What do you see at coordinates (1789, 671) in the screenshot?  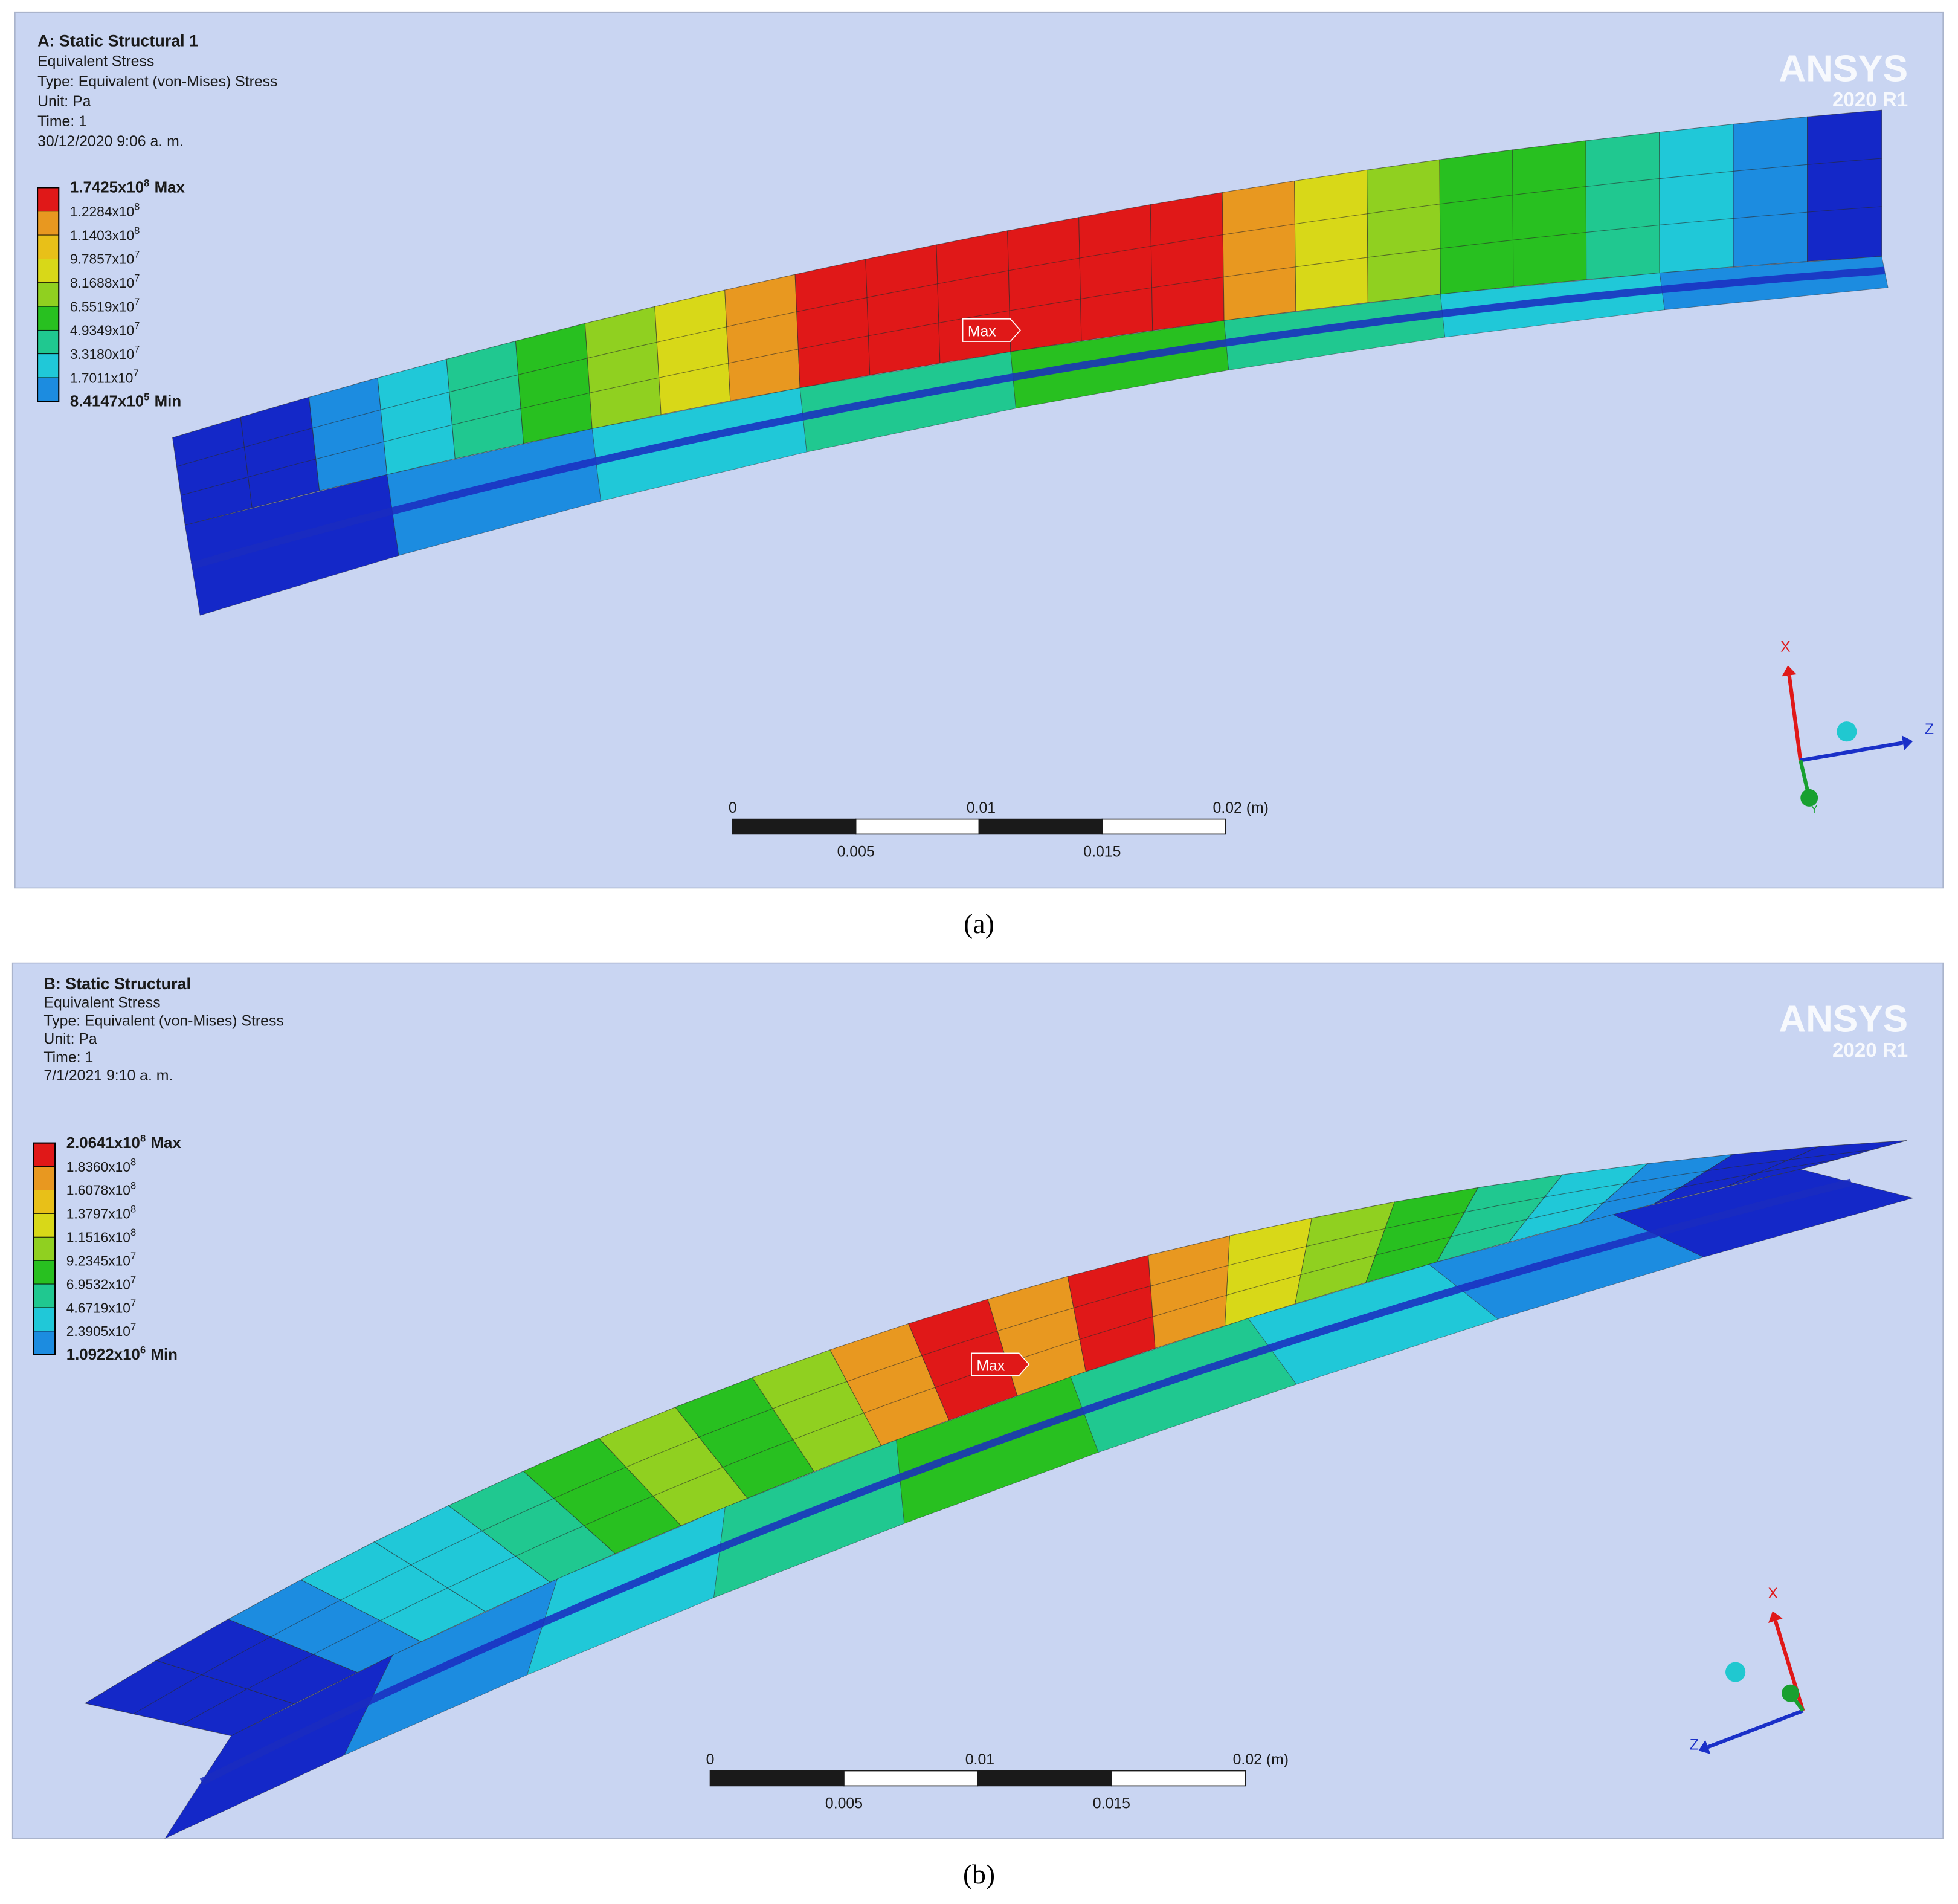 I see `axis-x-head` at bounding box center [1789, 671].